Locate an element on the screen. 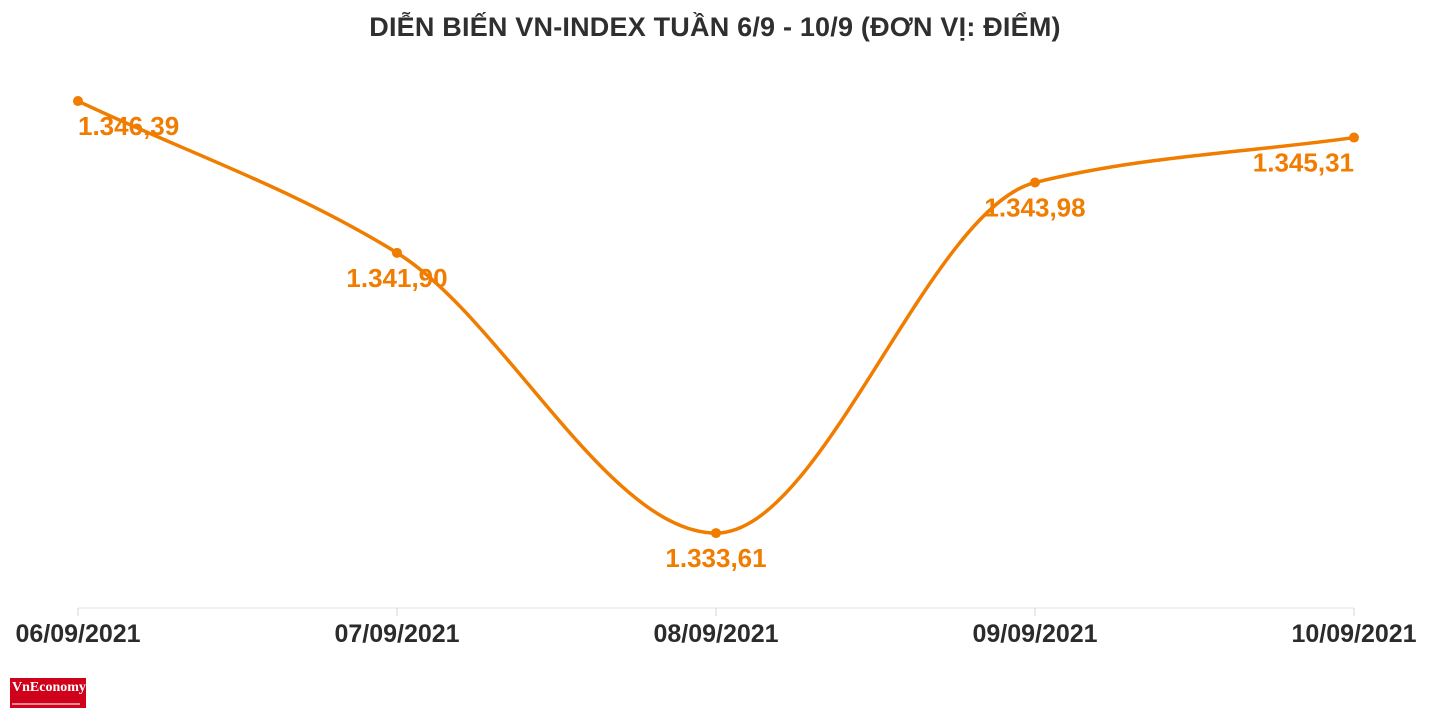 The height and width of the screenshot is (716, 1430). x-tick-label: 06/09/2021 is located at coordinates (77, 634).